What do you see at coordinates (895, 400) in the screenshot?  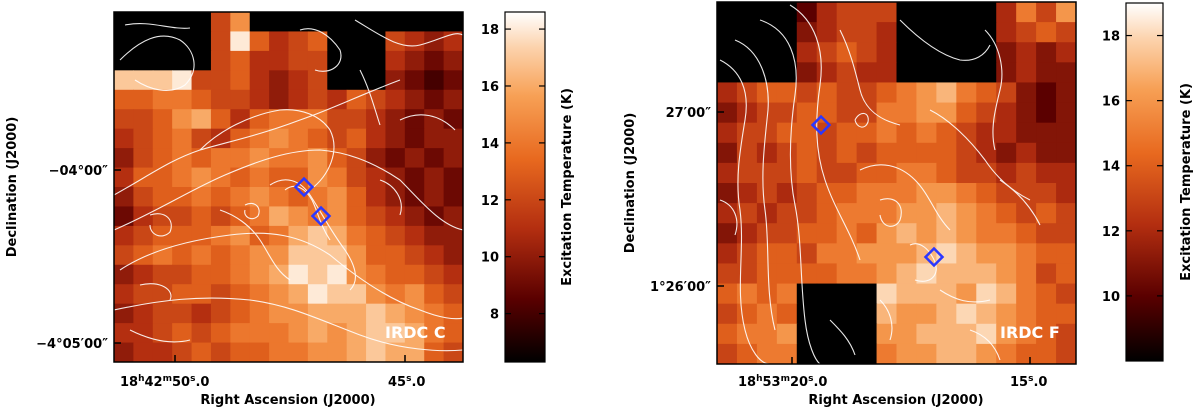 I see `x-axis-label: Right Ascension (J2000)` at bounding box center [895, 400].